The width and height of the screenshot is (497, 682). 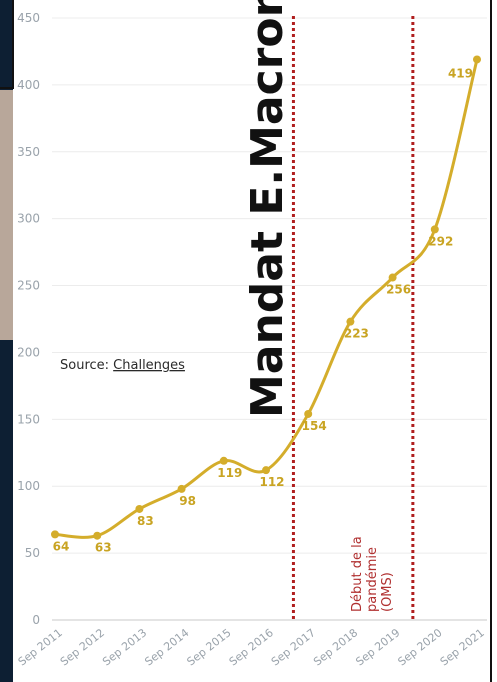 What do you see at coordinates (187, 501) in the screenshot?
I see `data-label: 98` at bounding box center [187, 501].